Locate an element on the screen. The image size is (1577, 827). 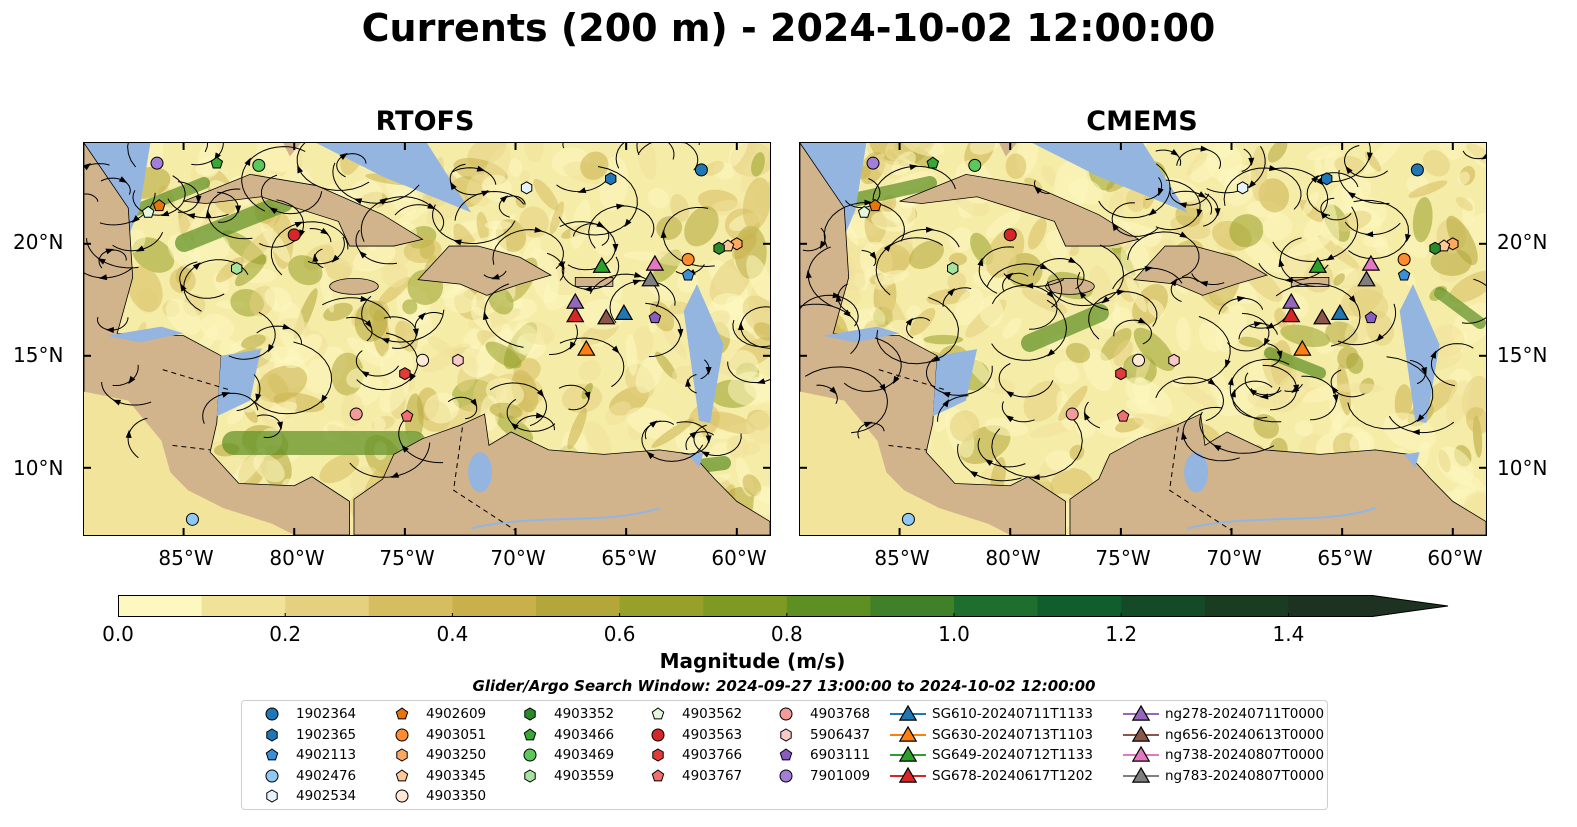
lon-label-70w-left: 70°W is located at coordinates (518, 558).